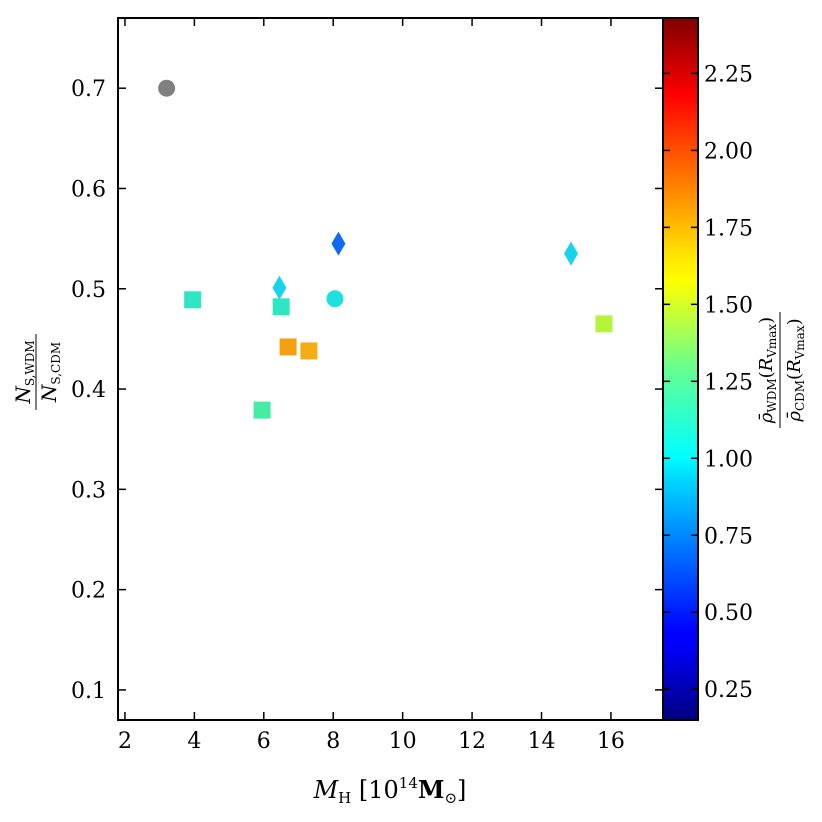 This screenshot has width=822, height=822. What do you see at coordinates (728, 305) in the screenshot?
I see `colorbar-tick-label: 1.50` at bounding box center [728, 305].